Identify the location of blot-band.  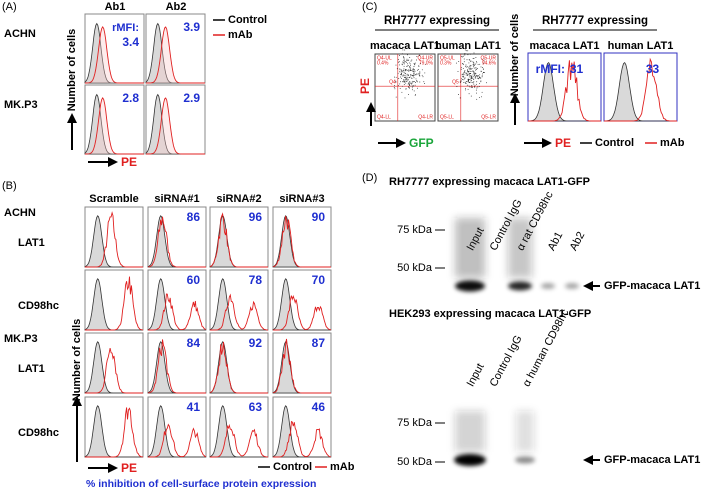
(525, 460).